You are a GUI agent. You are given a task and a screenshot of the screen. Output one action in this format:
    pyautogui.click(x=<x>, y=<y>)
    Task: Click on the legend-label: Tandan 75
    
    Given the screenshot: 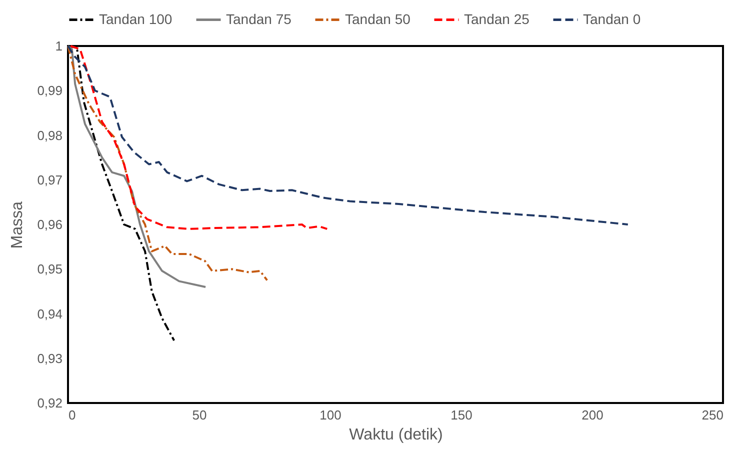 What is the action you would take?
    pyautogui.click(x=259, y=18)
    